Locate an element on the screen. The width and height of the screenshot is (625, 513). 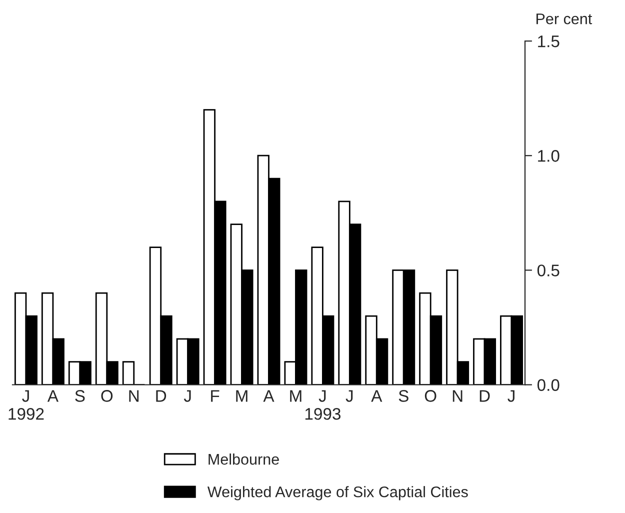
x-tick-label: J 1992 is located at coordinates (26, 405).